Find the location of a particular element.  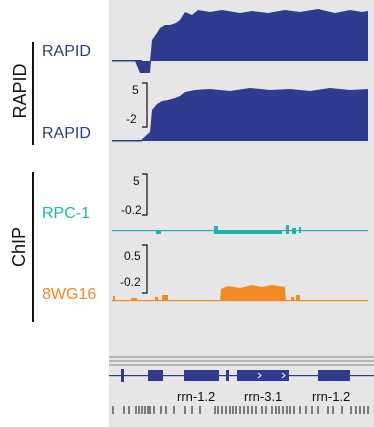

wg16-peak is located at coordinates (253, 293).